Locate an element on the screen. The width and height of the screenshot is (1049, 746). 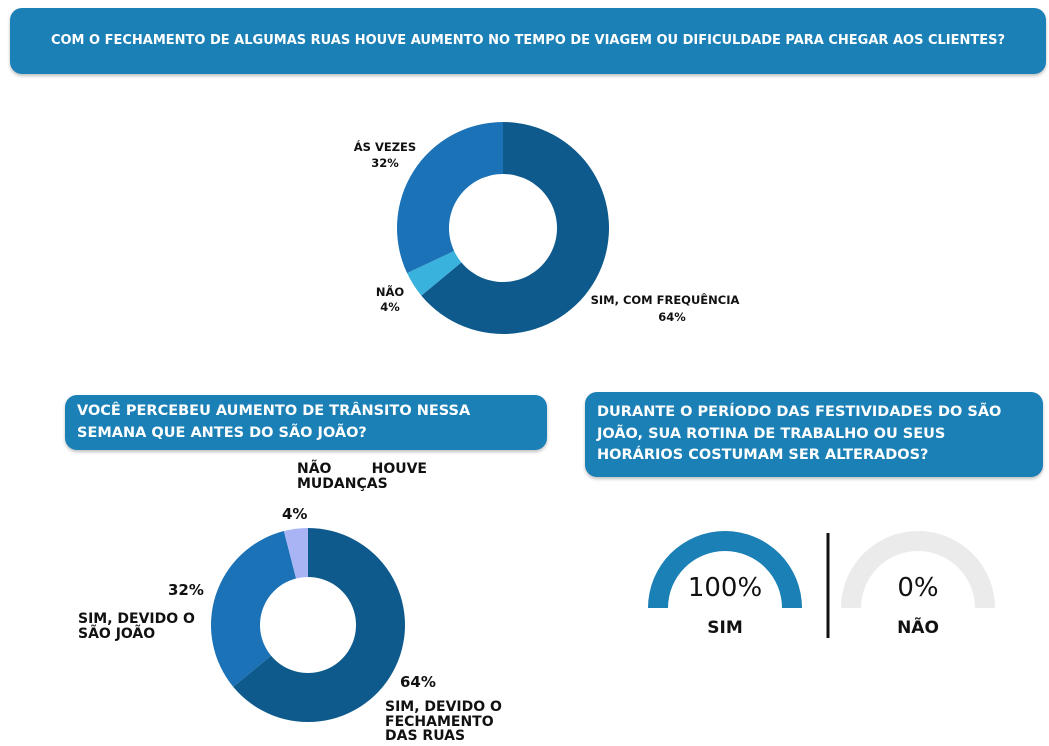
gauge-category-label: NÃO is located at coordinates (918, 628).